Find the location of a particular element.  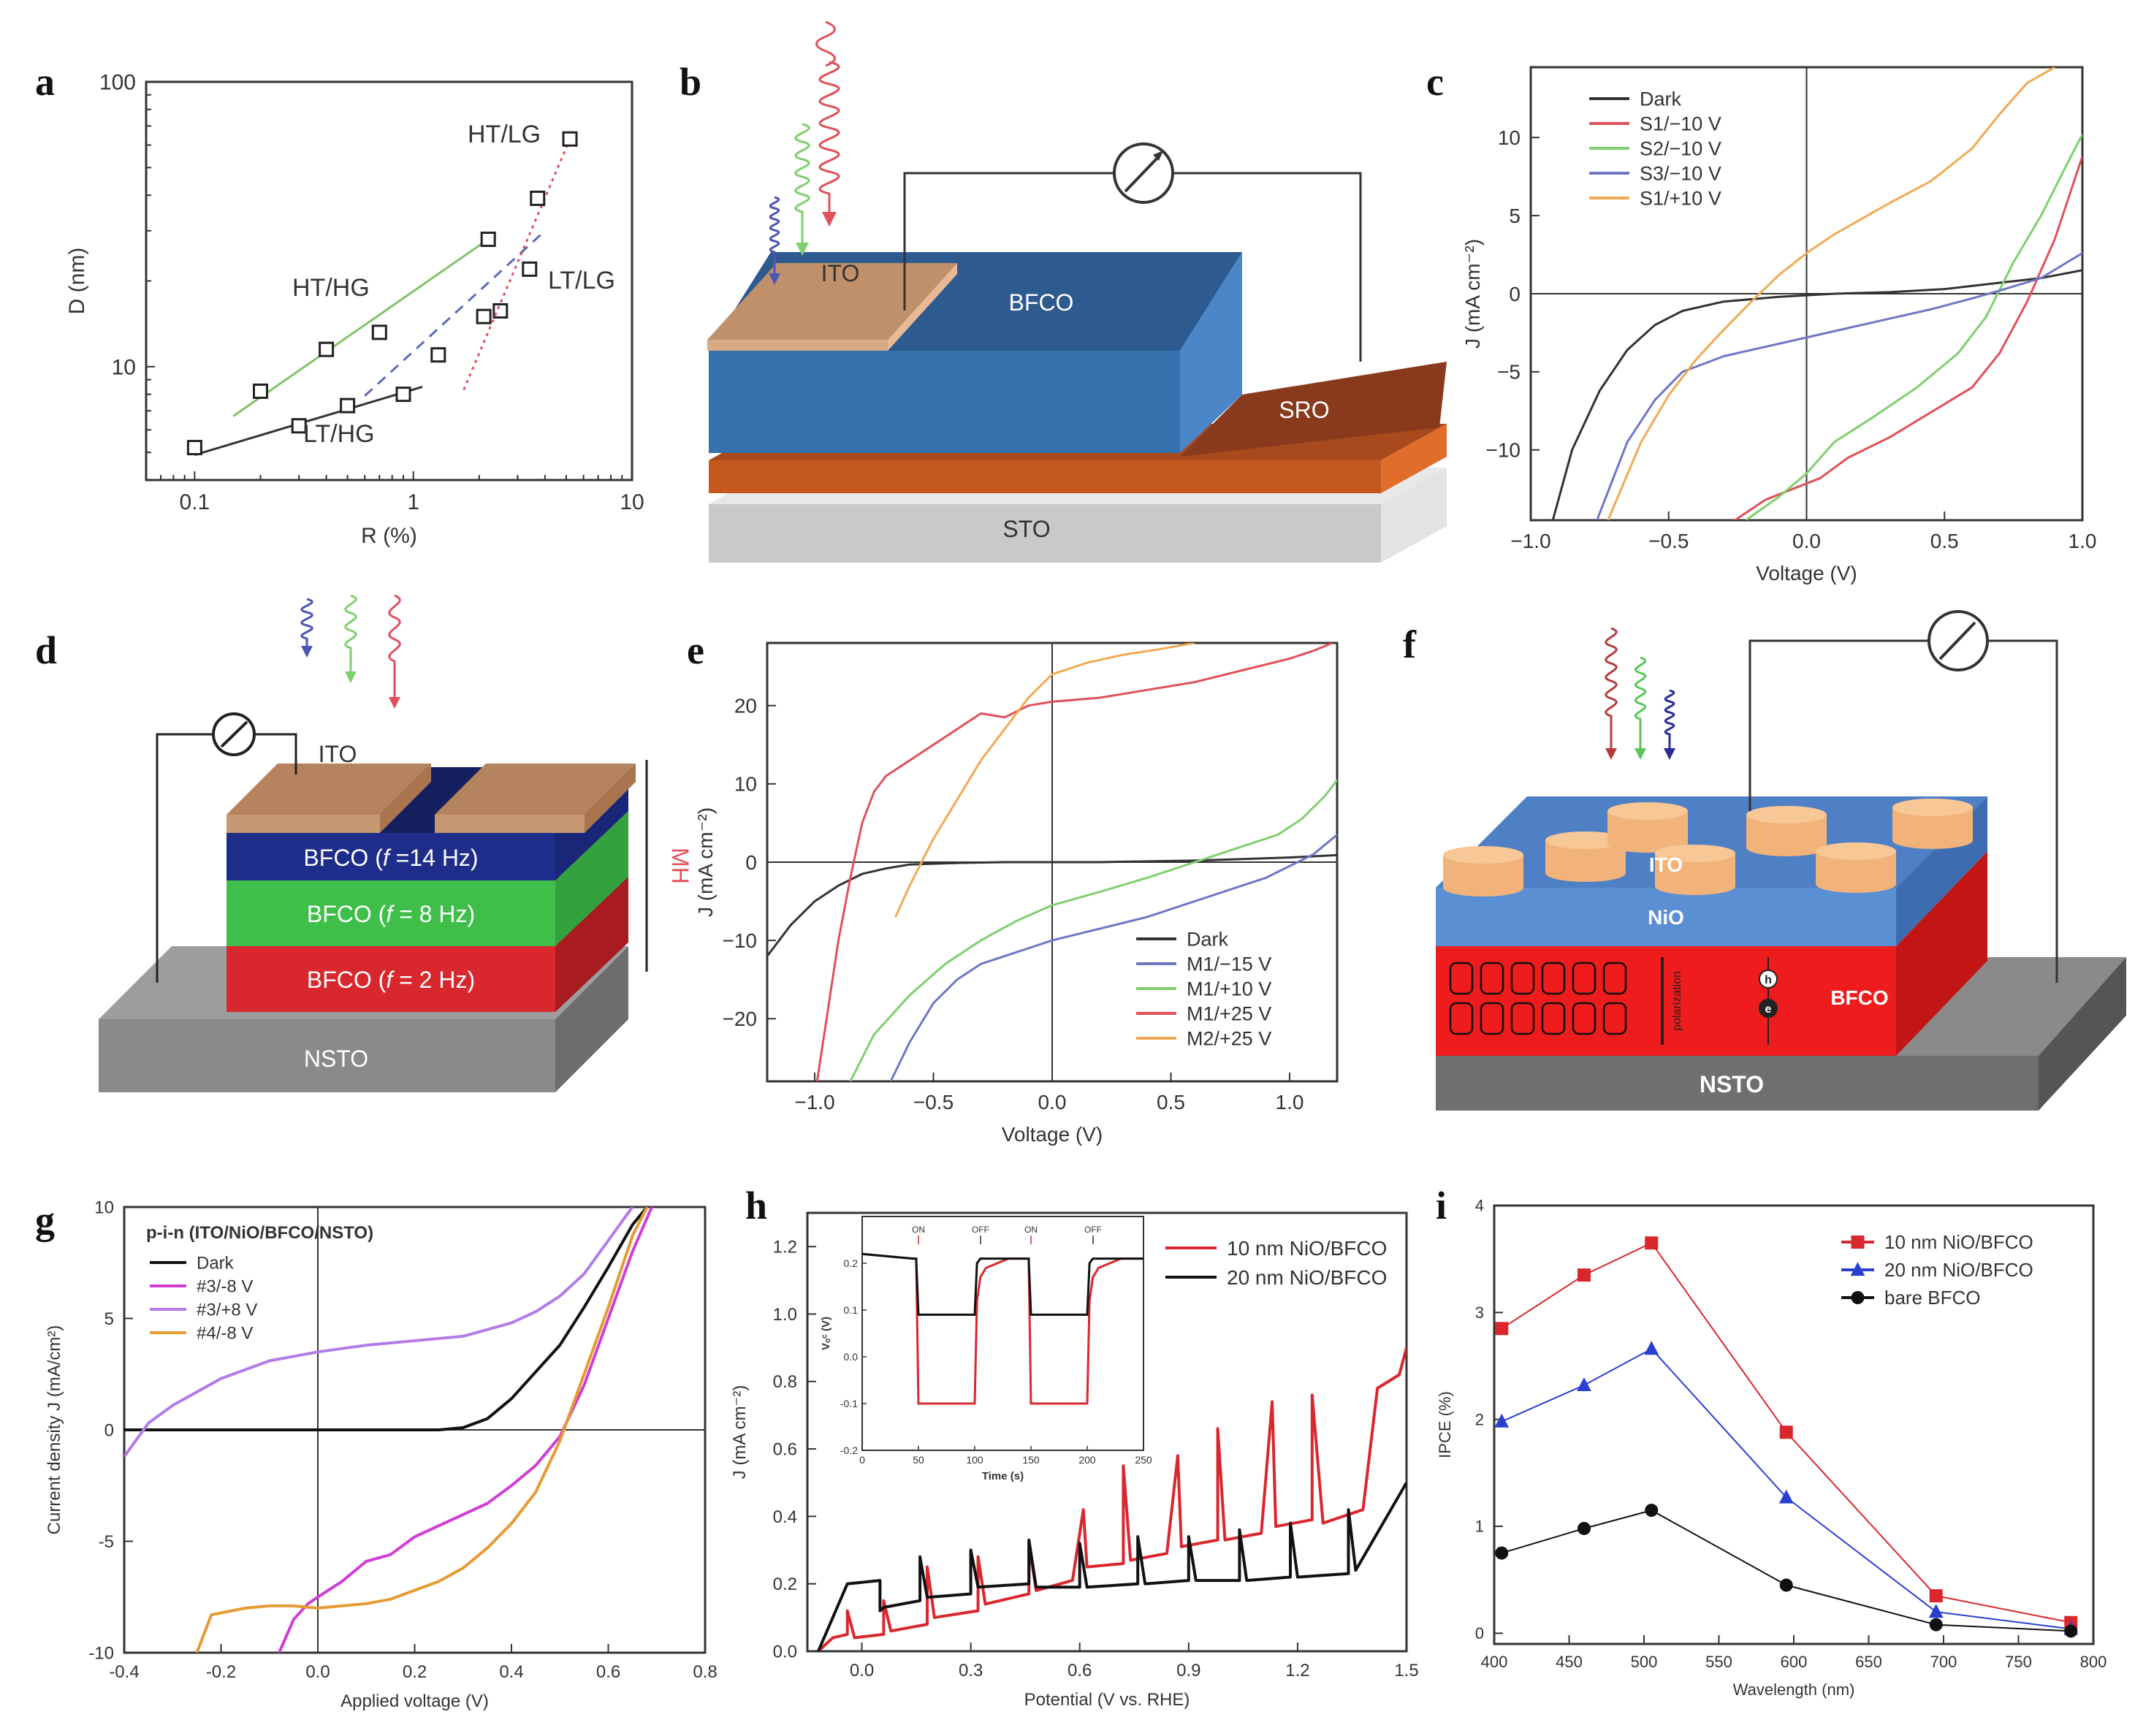

y-axis-label: D (nm) is located at coordinates (77, 281).